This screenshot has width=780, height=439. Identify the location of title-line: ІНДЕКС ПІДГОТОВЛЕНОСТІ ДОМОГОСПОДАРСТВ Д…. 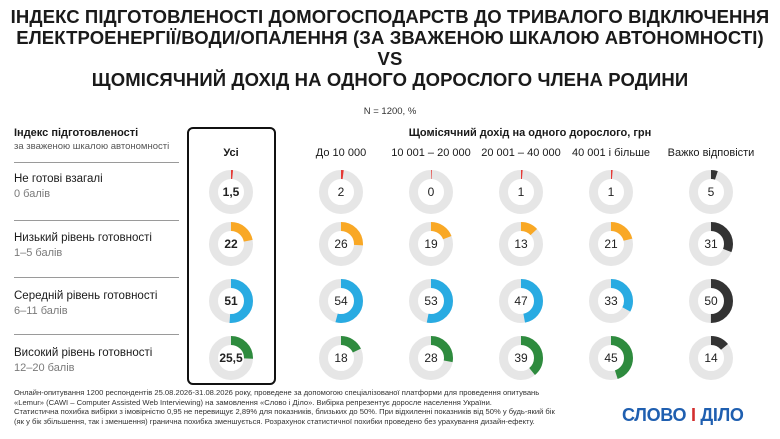
(390, 16).